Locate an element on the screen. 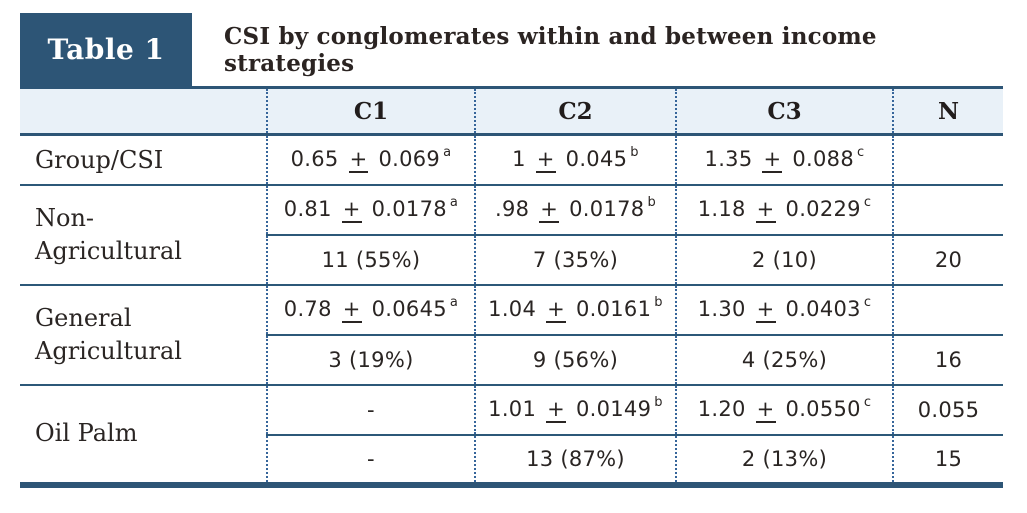 This screenshot has height=513, width=1027. value-cell: 1.01 + 0.0149 b is located at coordinates (575, 409).